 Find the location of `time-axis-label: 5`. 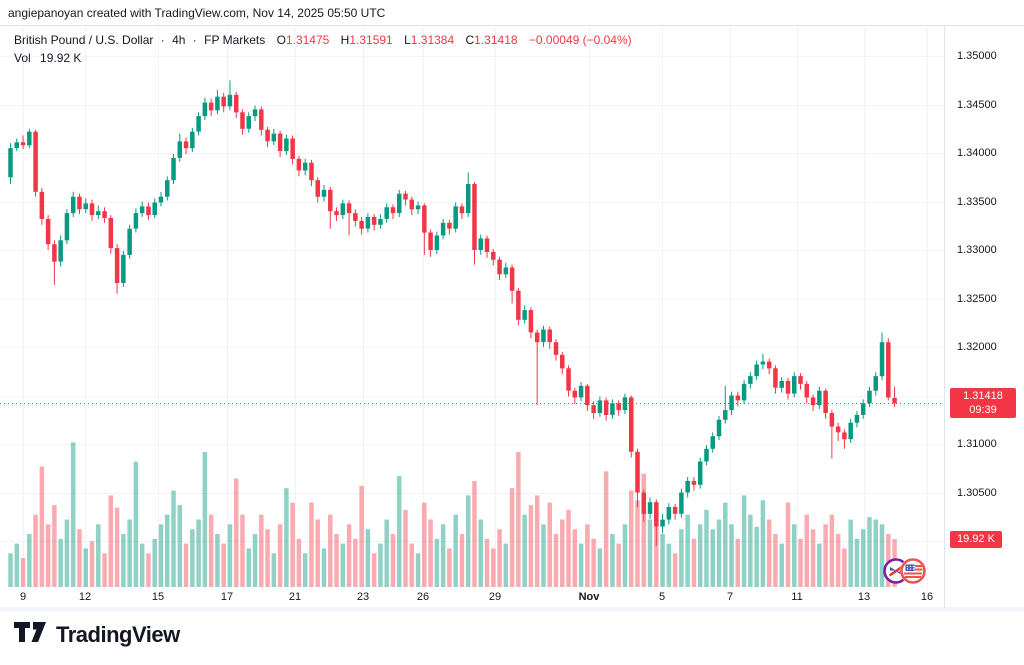

time-axis-label: 5 is located at coordinates (662, 597).